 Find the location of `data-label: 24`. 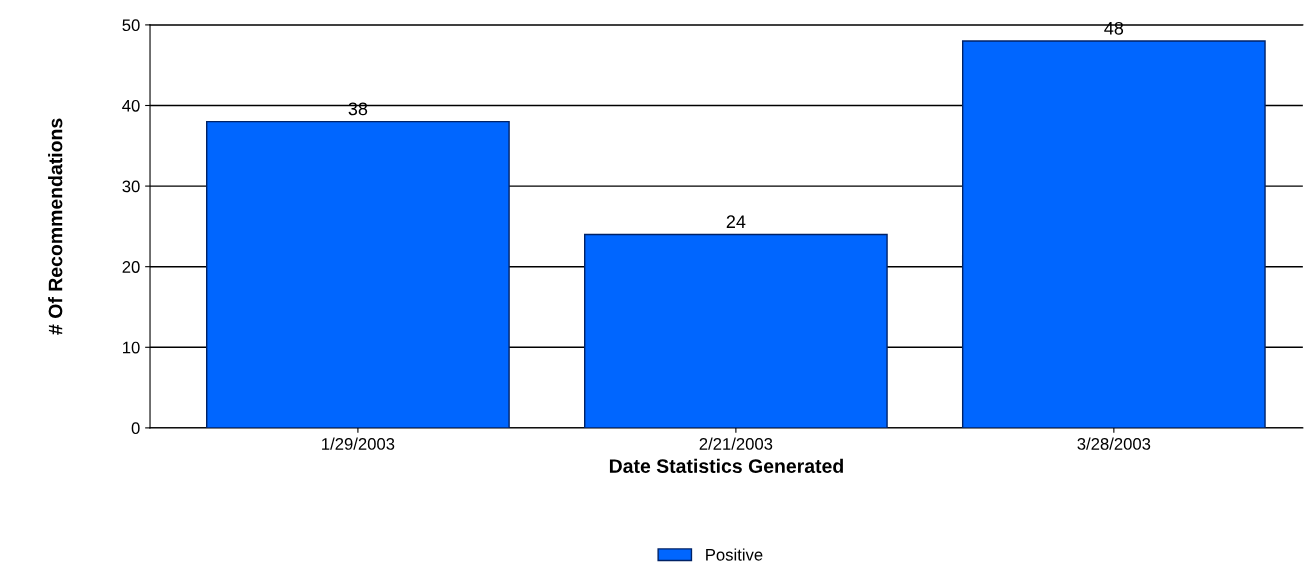

data-label: 24 is located at coordinates (736, 221).